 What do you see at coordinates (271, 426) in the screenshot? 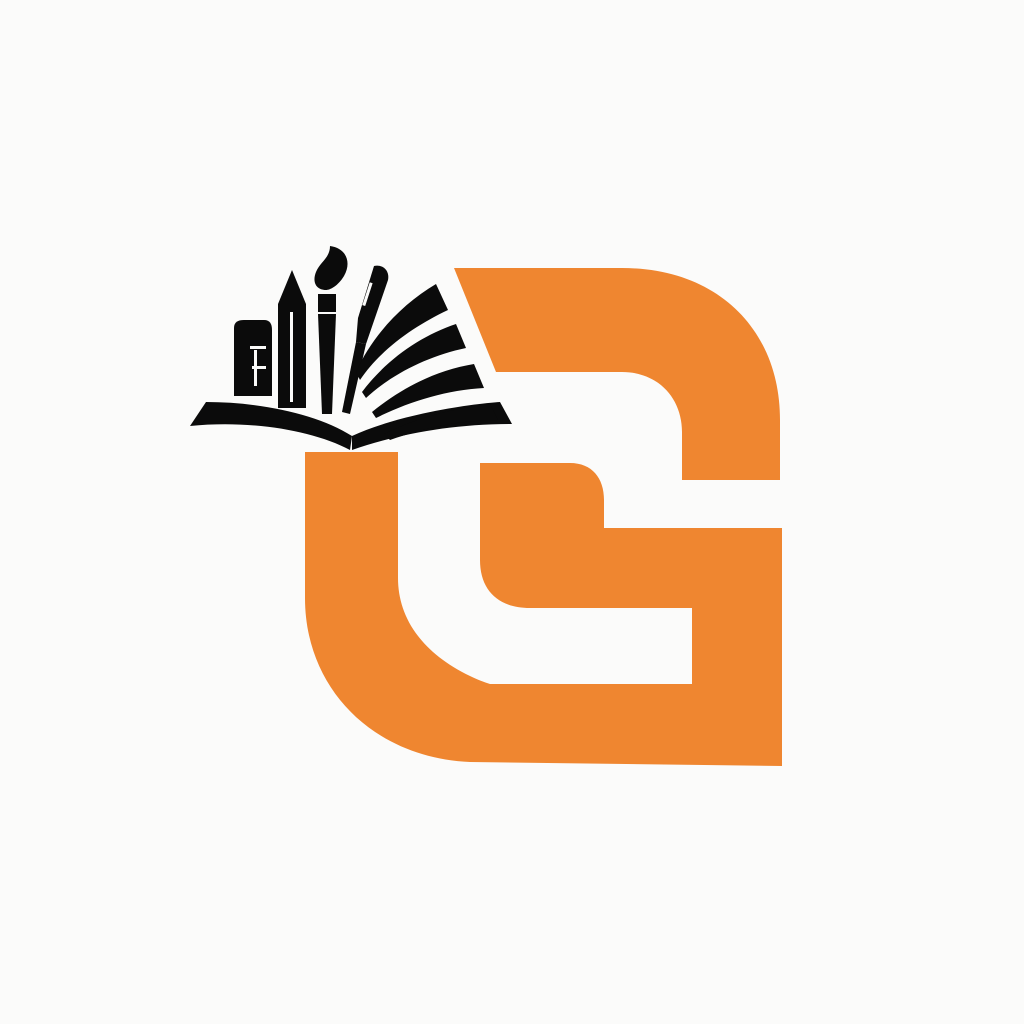
I see `book-left-page` at bounding box center [271, 426].